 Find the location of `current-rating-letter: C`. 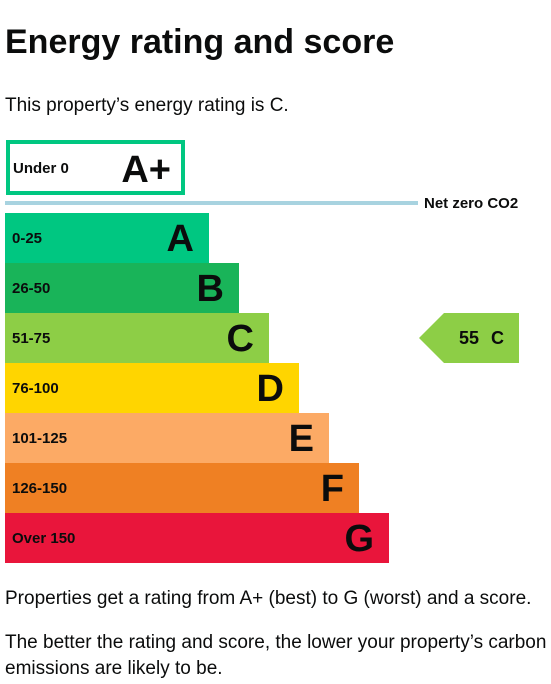

current-rating-letter: C is located at coordinates (497, 338).